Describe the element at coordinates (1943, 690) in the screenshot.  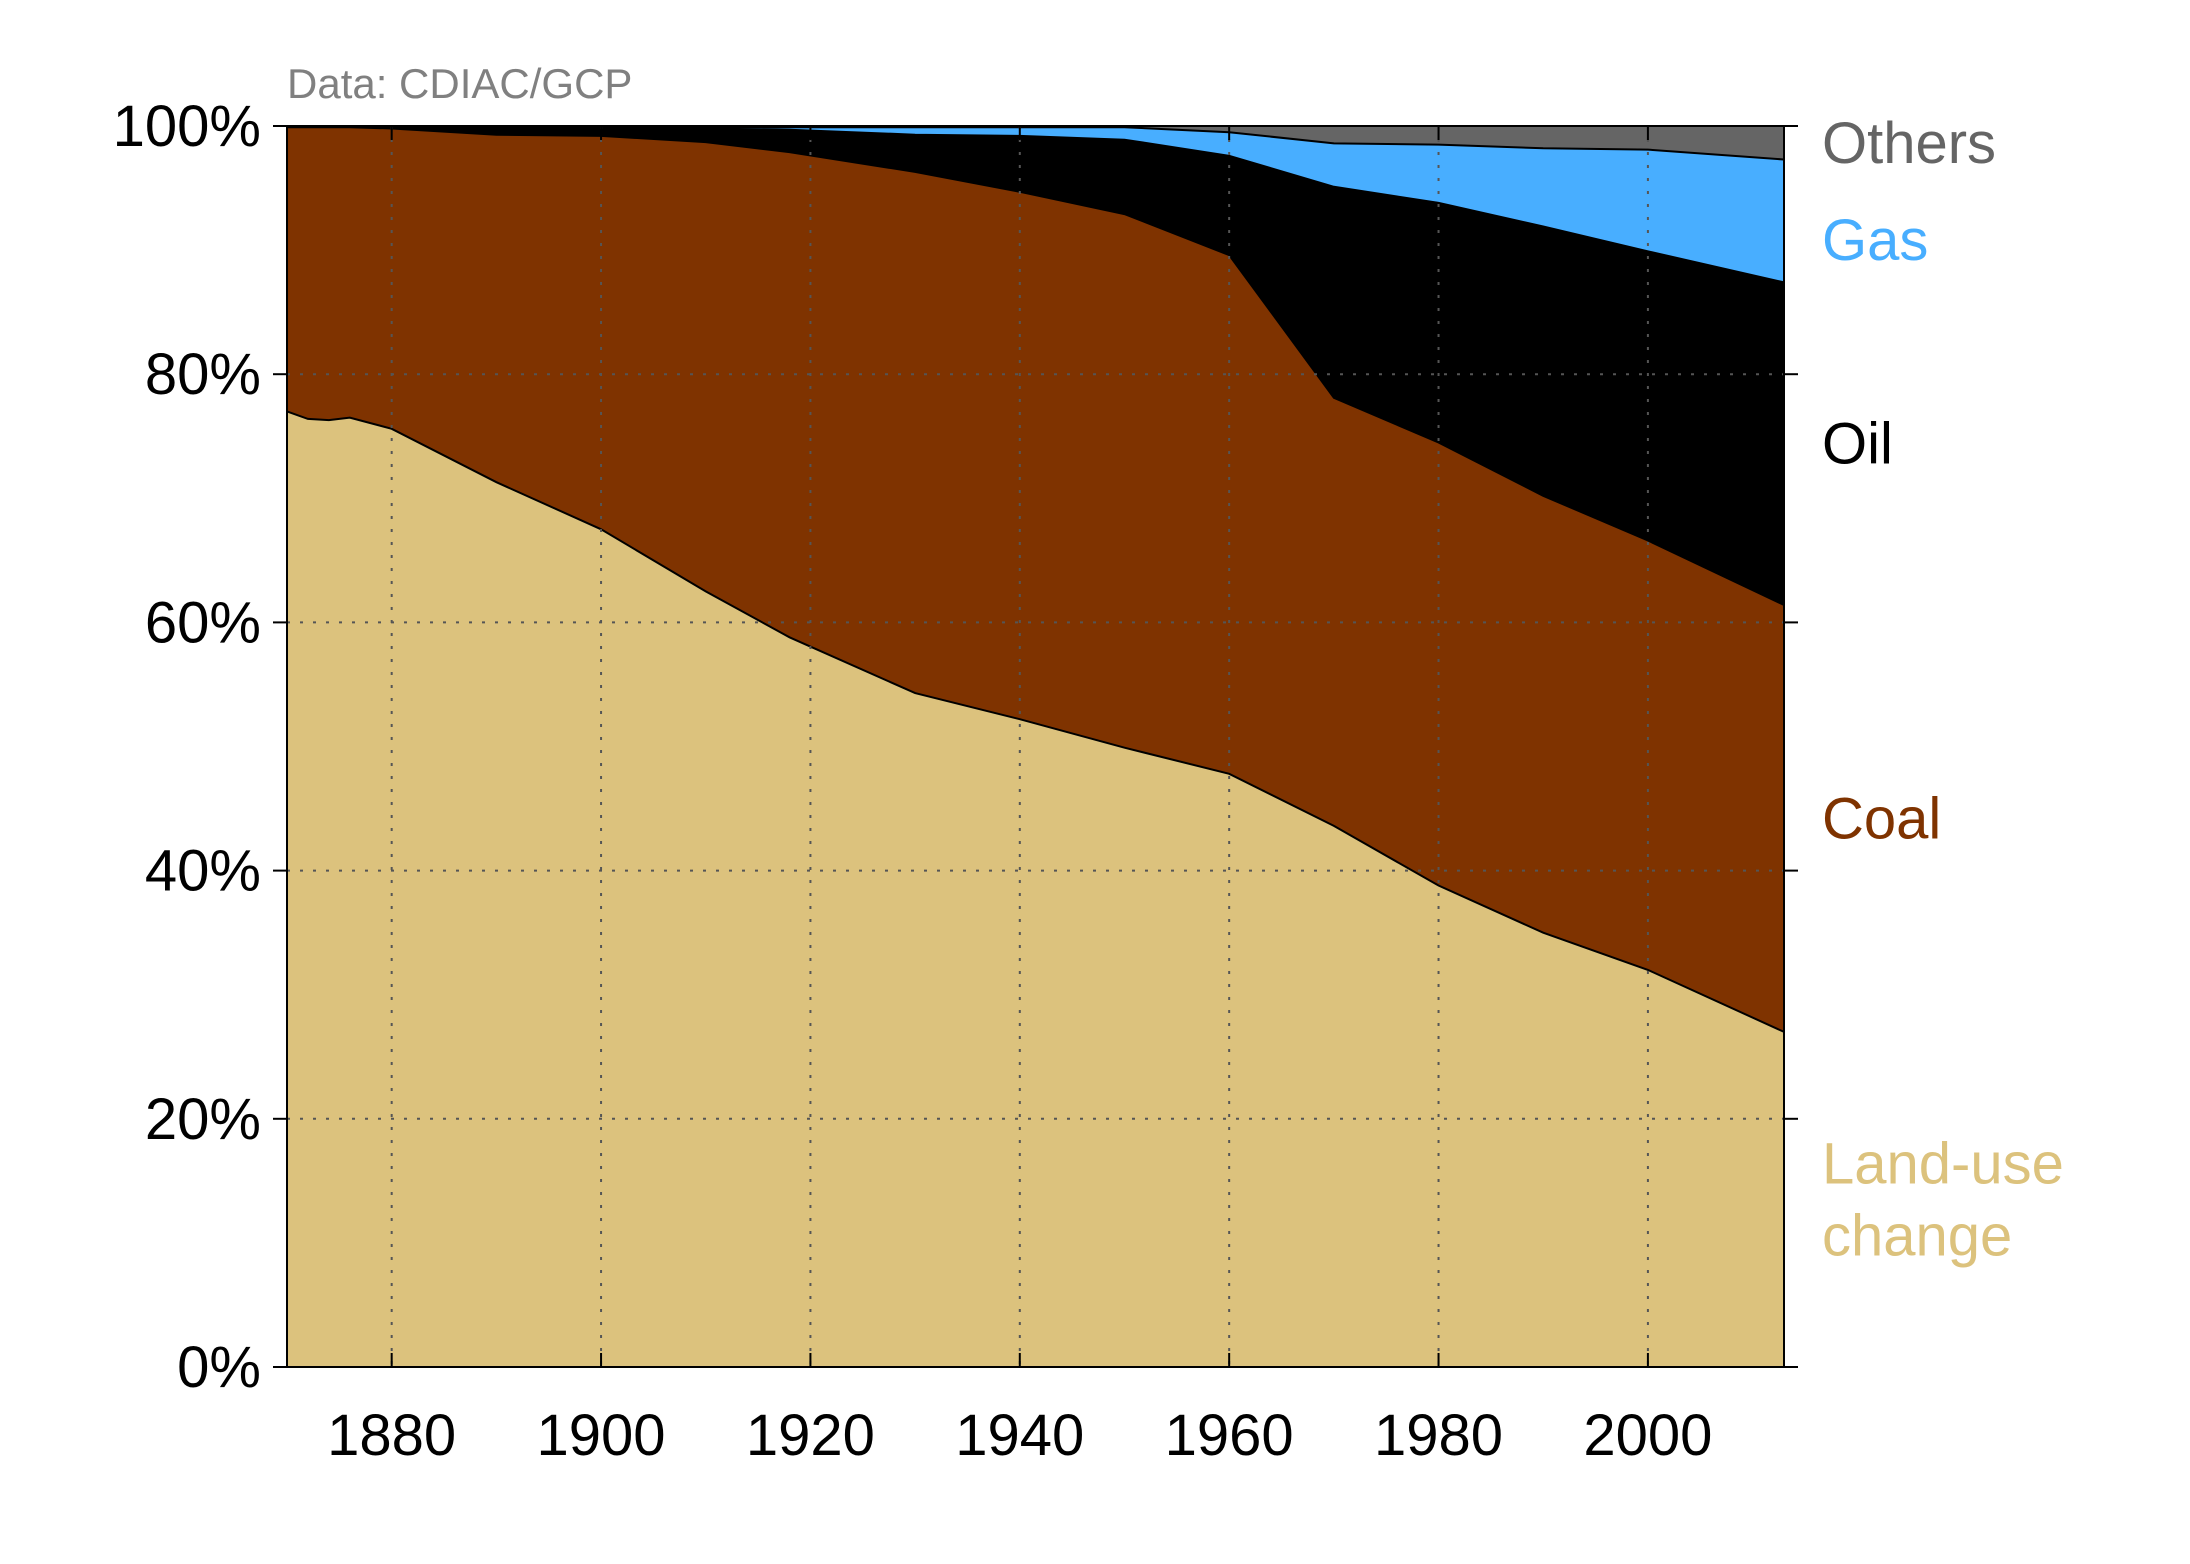
I see `series-labels: Land-use change Coal Oil Gas Others` at that location.